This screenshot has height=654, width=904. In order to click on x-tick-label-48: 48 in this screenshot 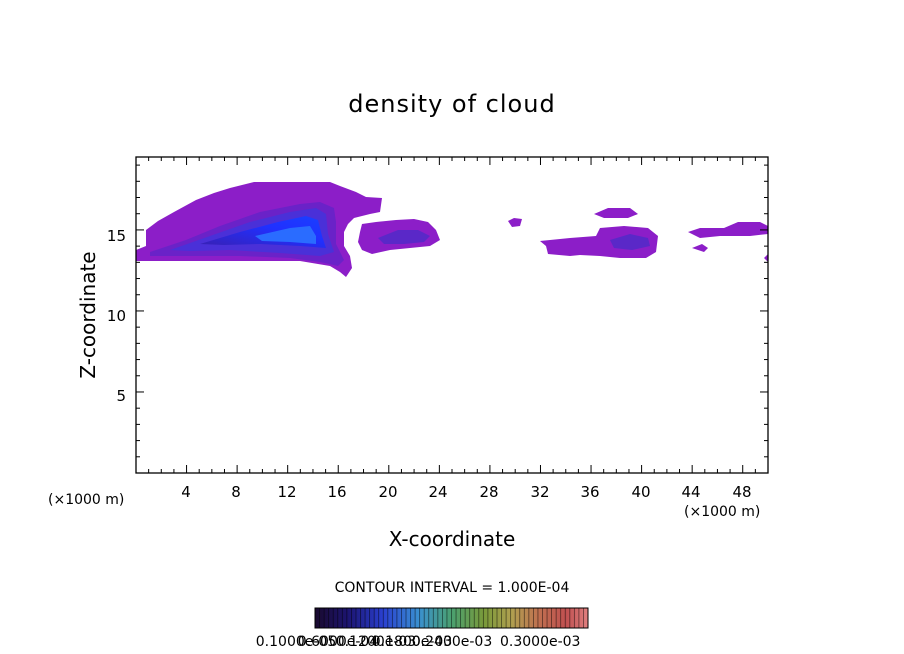, I will do `click(741, 492)`.